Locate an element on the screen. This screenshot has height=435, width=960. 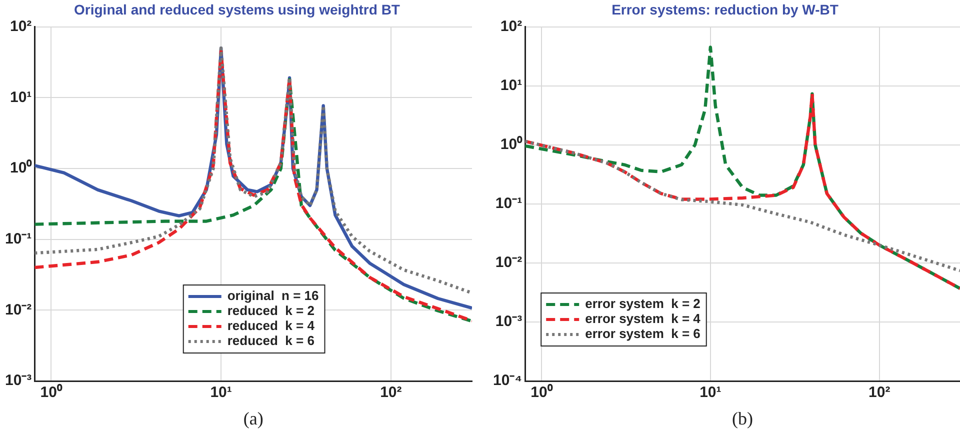
text: (b) is located at coordinates (743, 418).